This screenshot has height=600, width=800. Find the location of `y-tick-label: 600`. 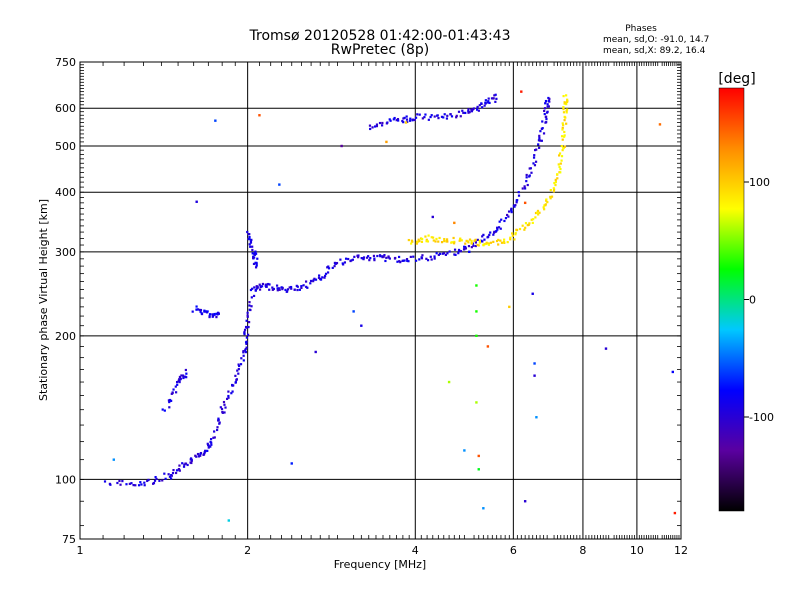

y-tick-label: 600 is located at coordinates (65, 108).